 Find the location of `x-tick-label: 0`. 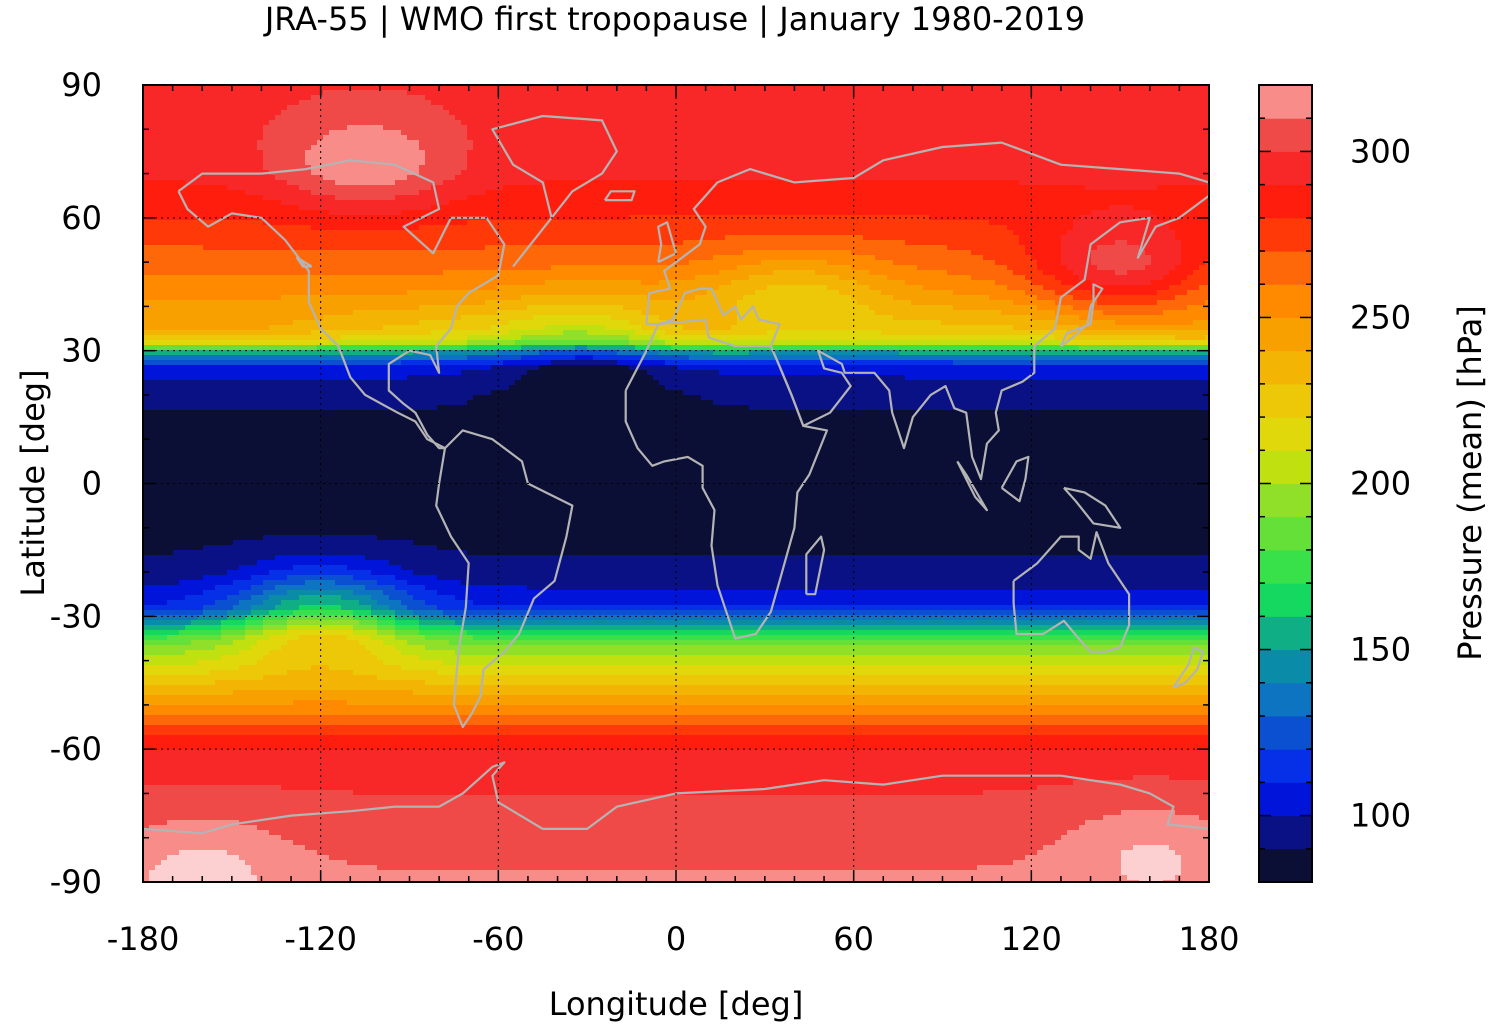

x-tick-label: 0 is located at coordinates (676, 939).